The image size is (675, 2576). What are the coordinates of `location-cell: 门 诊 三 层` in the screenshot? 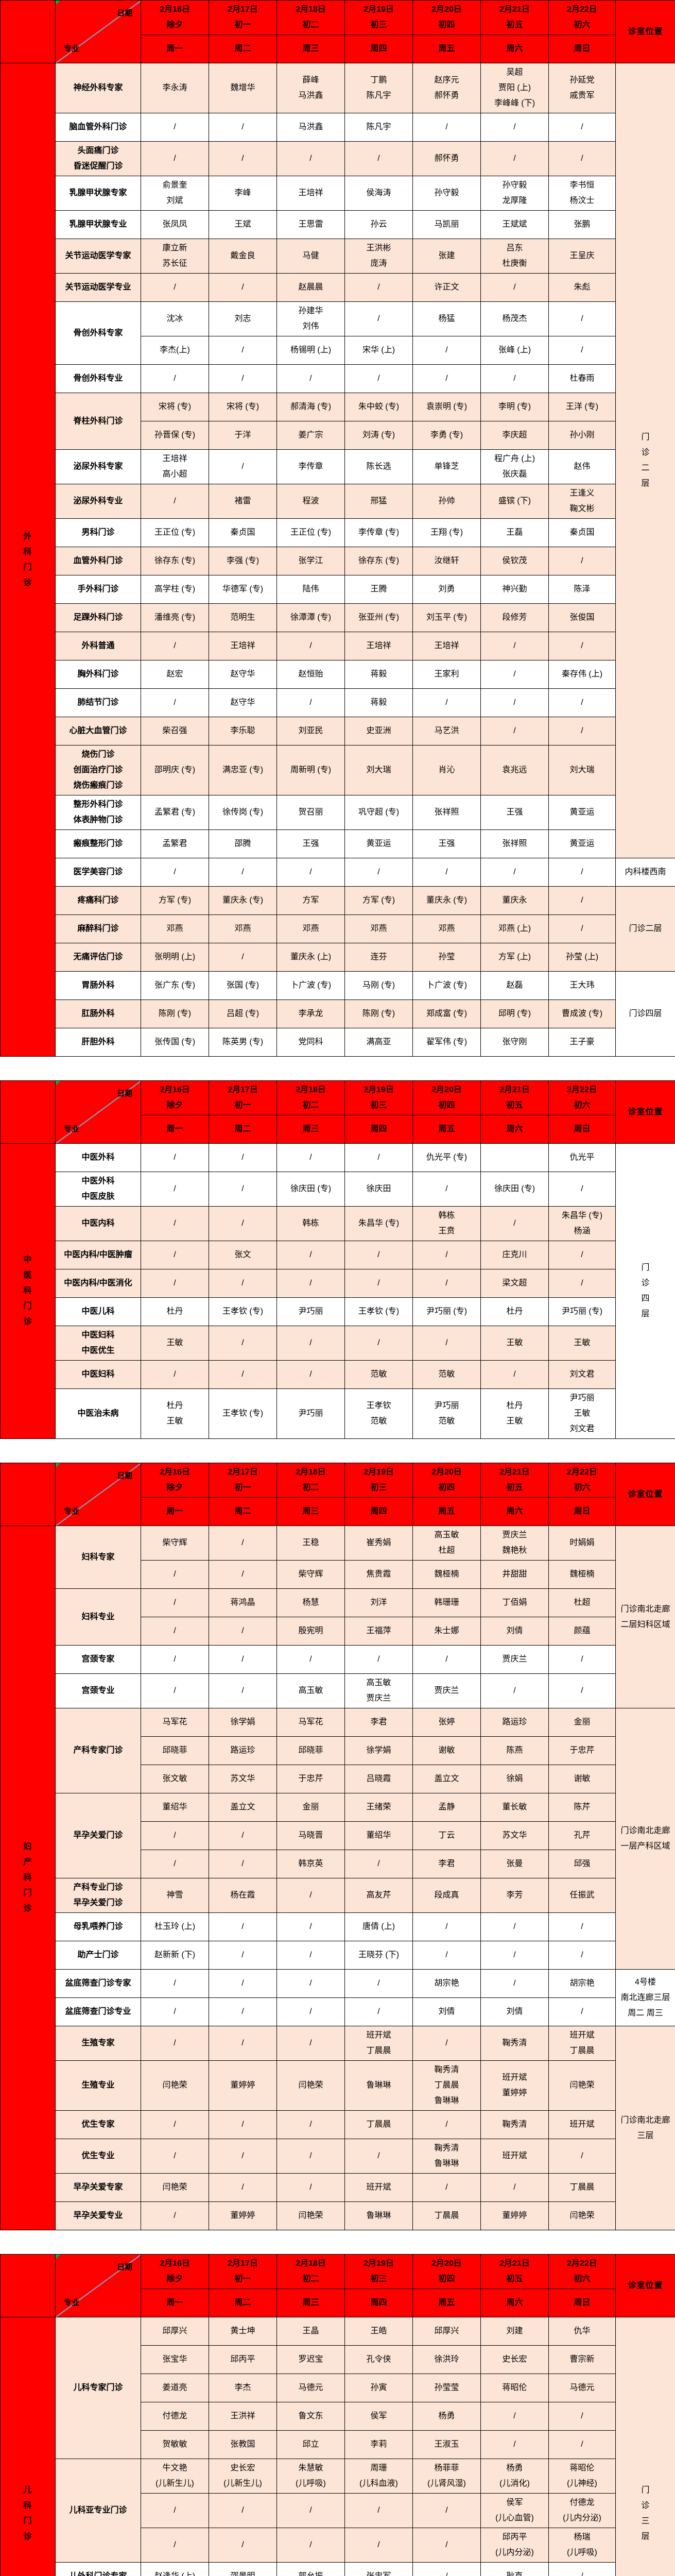 It's located at (645, 2446).